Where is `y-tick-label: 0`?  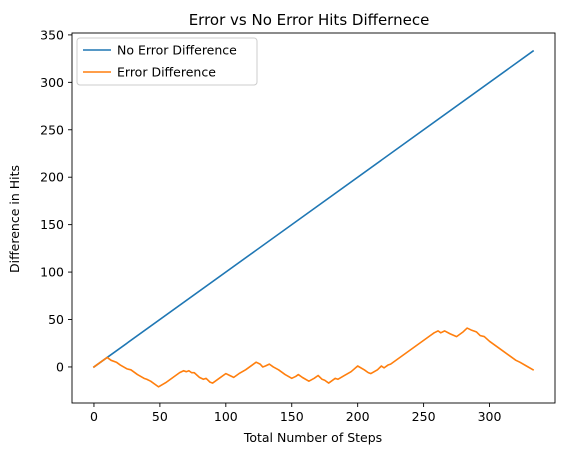 y-tick-label: 0 is located at coordinates (60, 366).